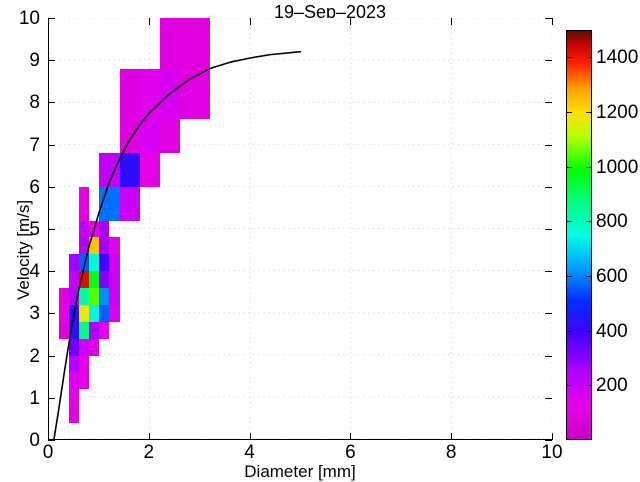 The height and width of the screenshot is (482, 640). Describe the element at coordinates (34, 398) in the screenshot. I see `y-tick-label: 1` at that location.